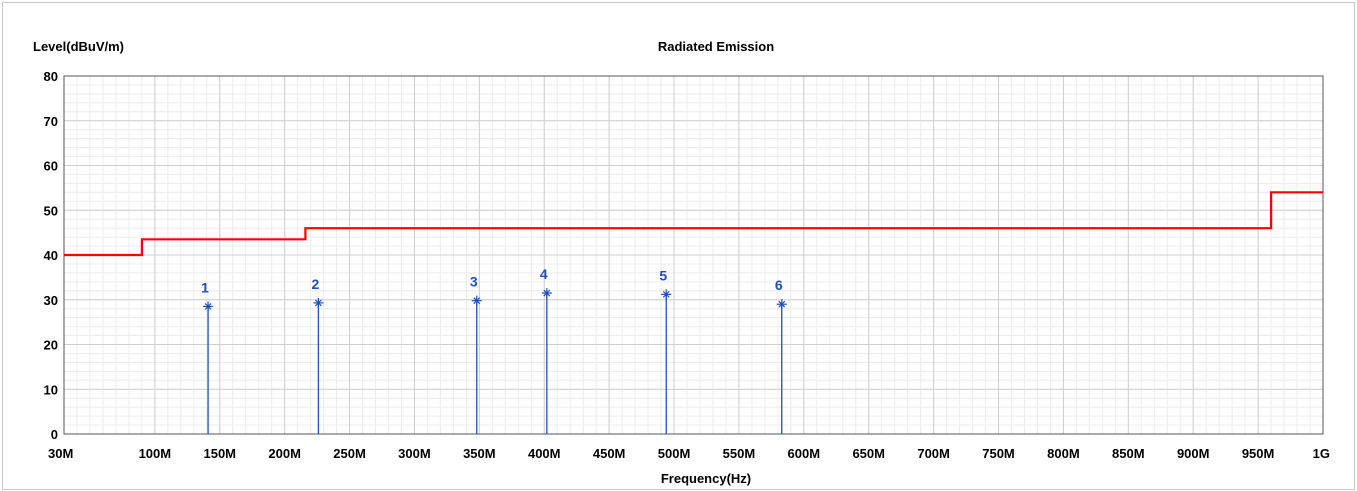  I want to click on marker-label: 2, so click(315, 284).